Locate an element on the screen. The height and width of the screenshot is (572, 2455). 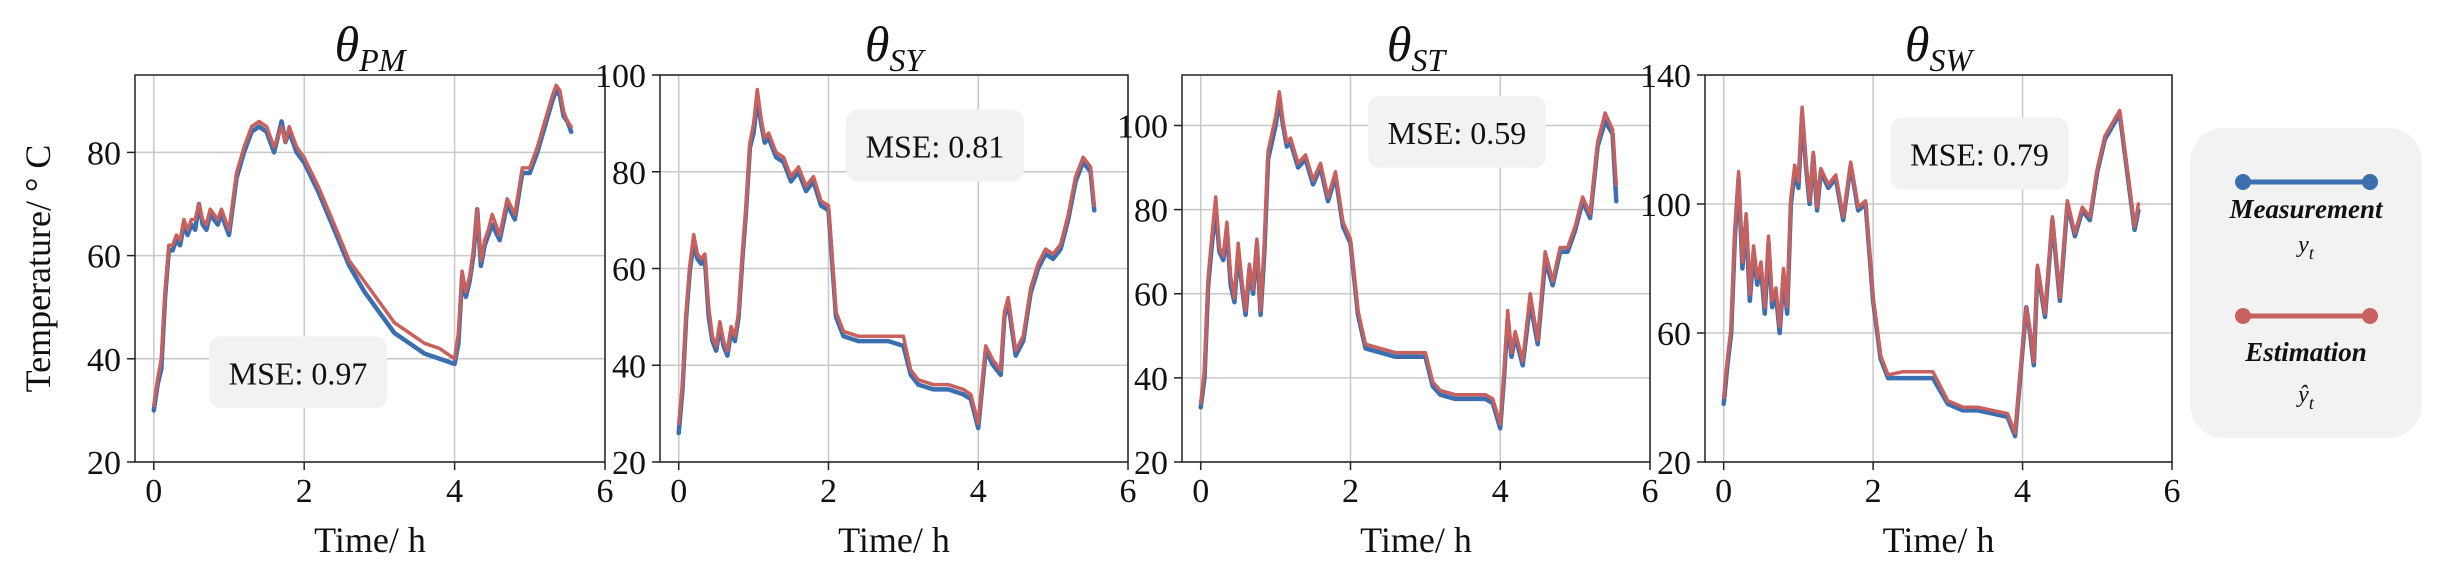
series-line-measurement is located at coordinates (362, 250).